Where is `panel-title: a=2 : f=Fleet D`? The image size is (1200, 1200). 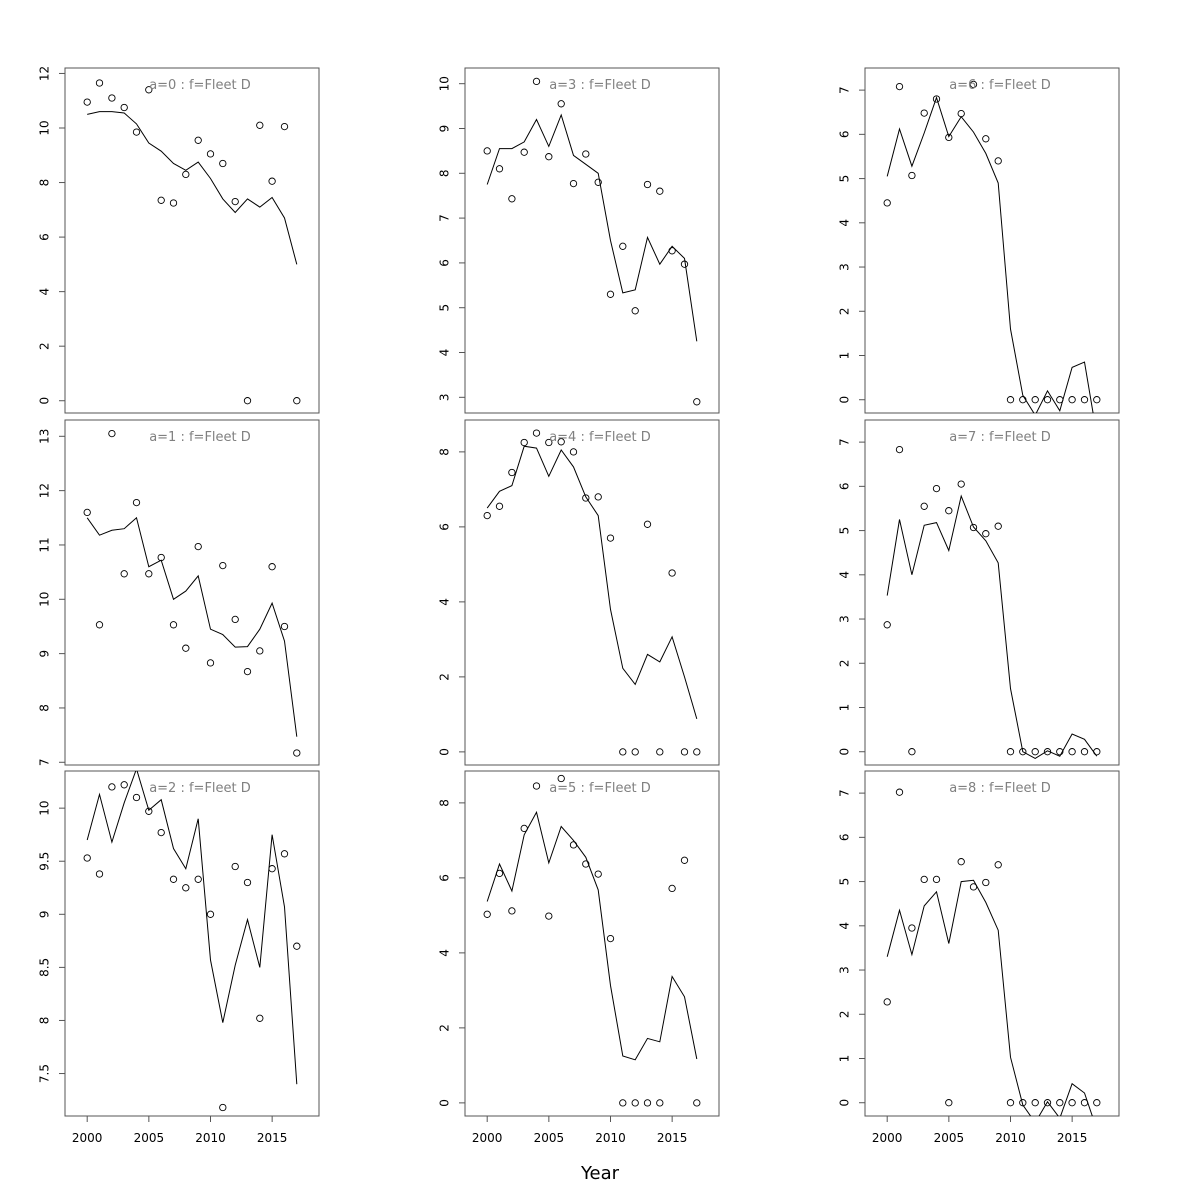
panel-title: a=2 : f=Fleet D is located at coordinates (200, 788).